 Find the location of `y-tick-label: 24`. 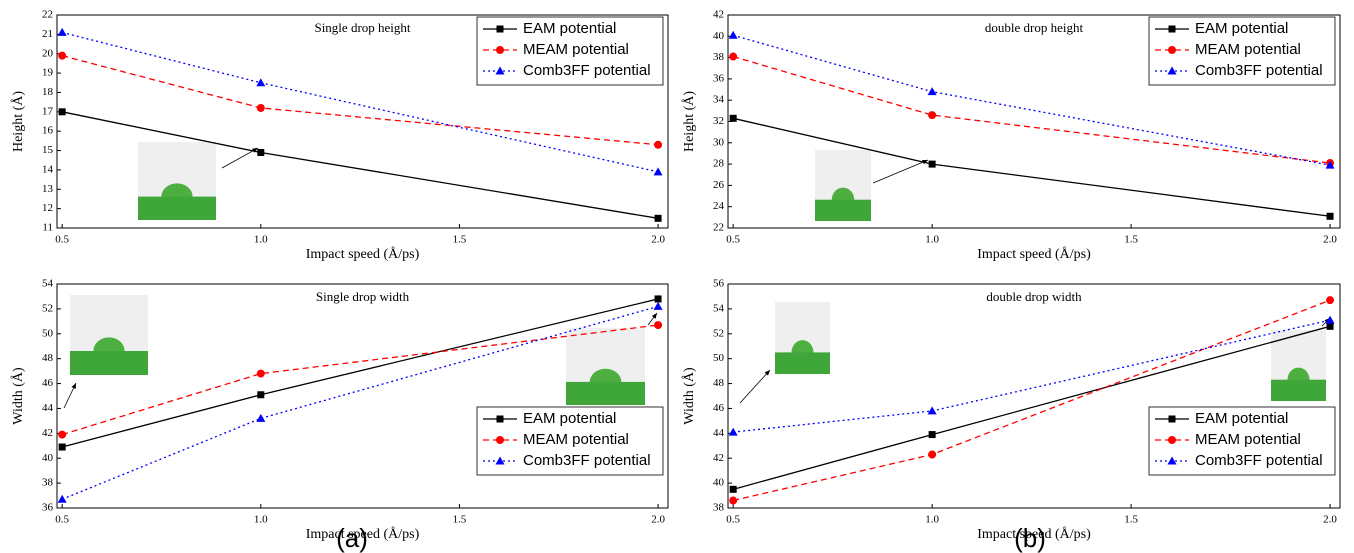

y-tick-label: 24 is located at coordinates (719, 206).